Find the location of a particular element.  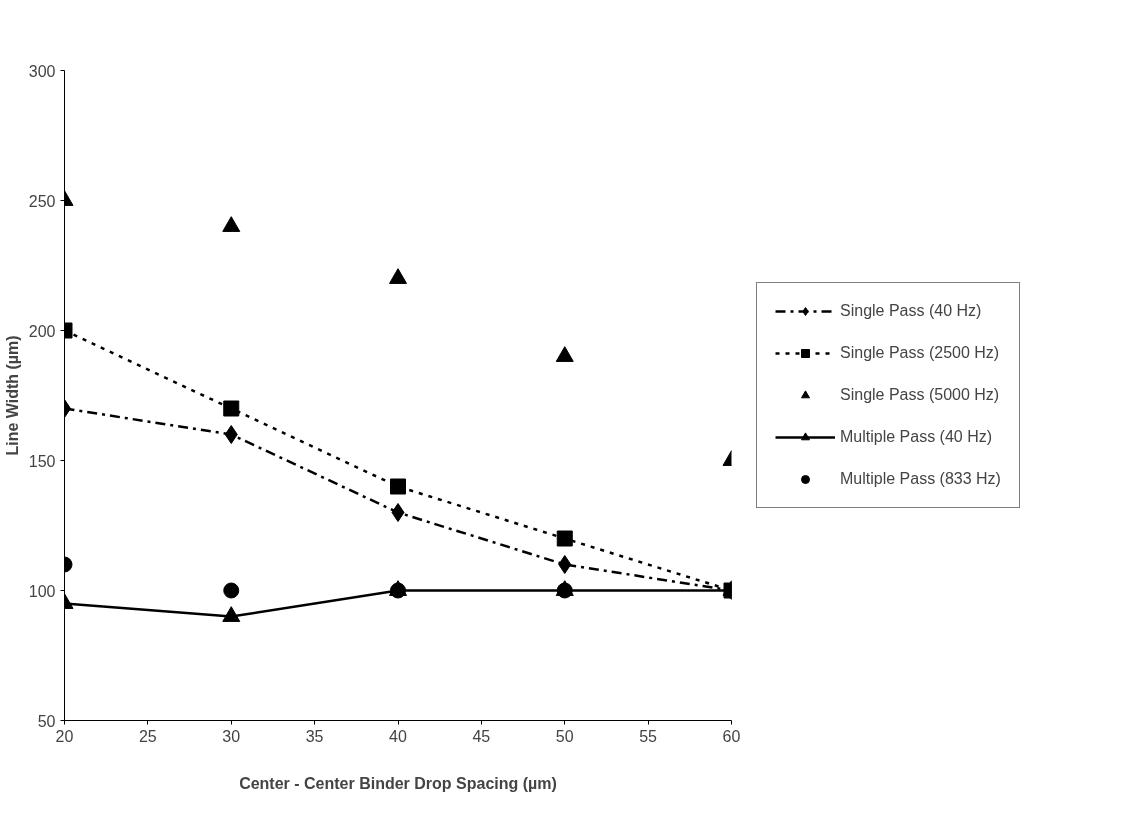

x-tick-label: 35 is located at coordinates (314, 736).